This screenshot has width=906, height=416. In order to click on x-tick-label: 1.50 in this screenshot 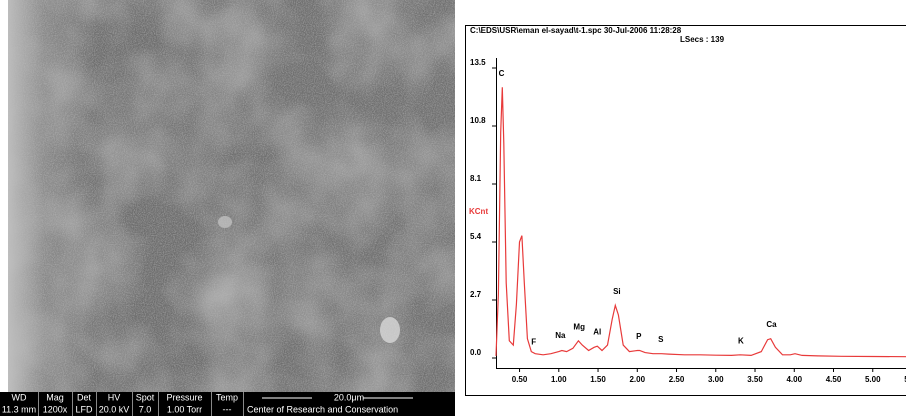, I will do `click(598, 379)`.